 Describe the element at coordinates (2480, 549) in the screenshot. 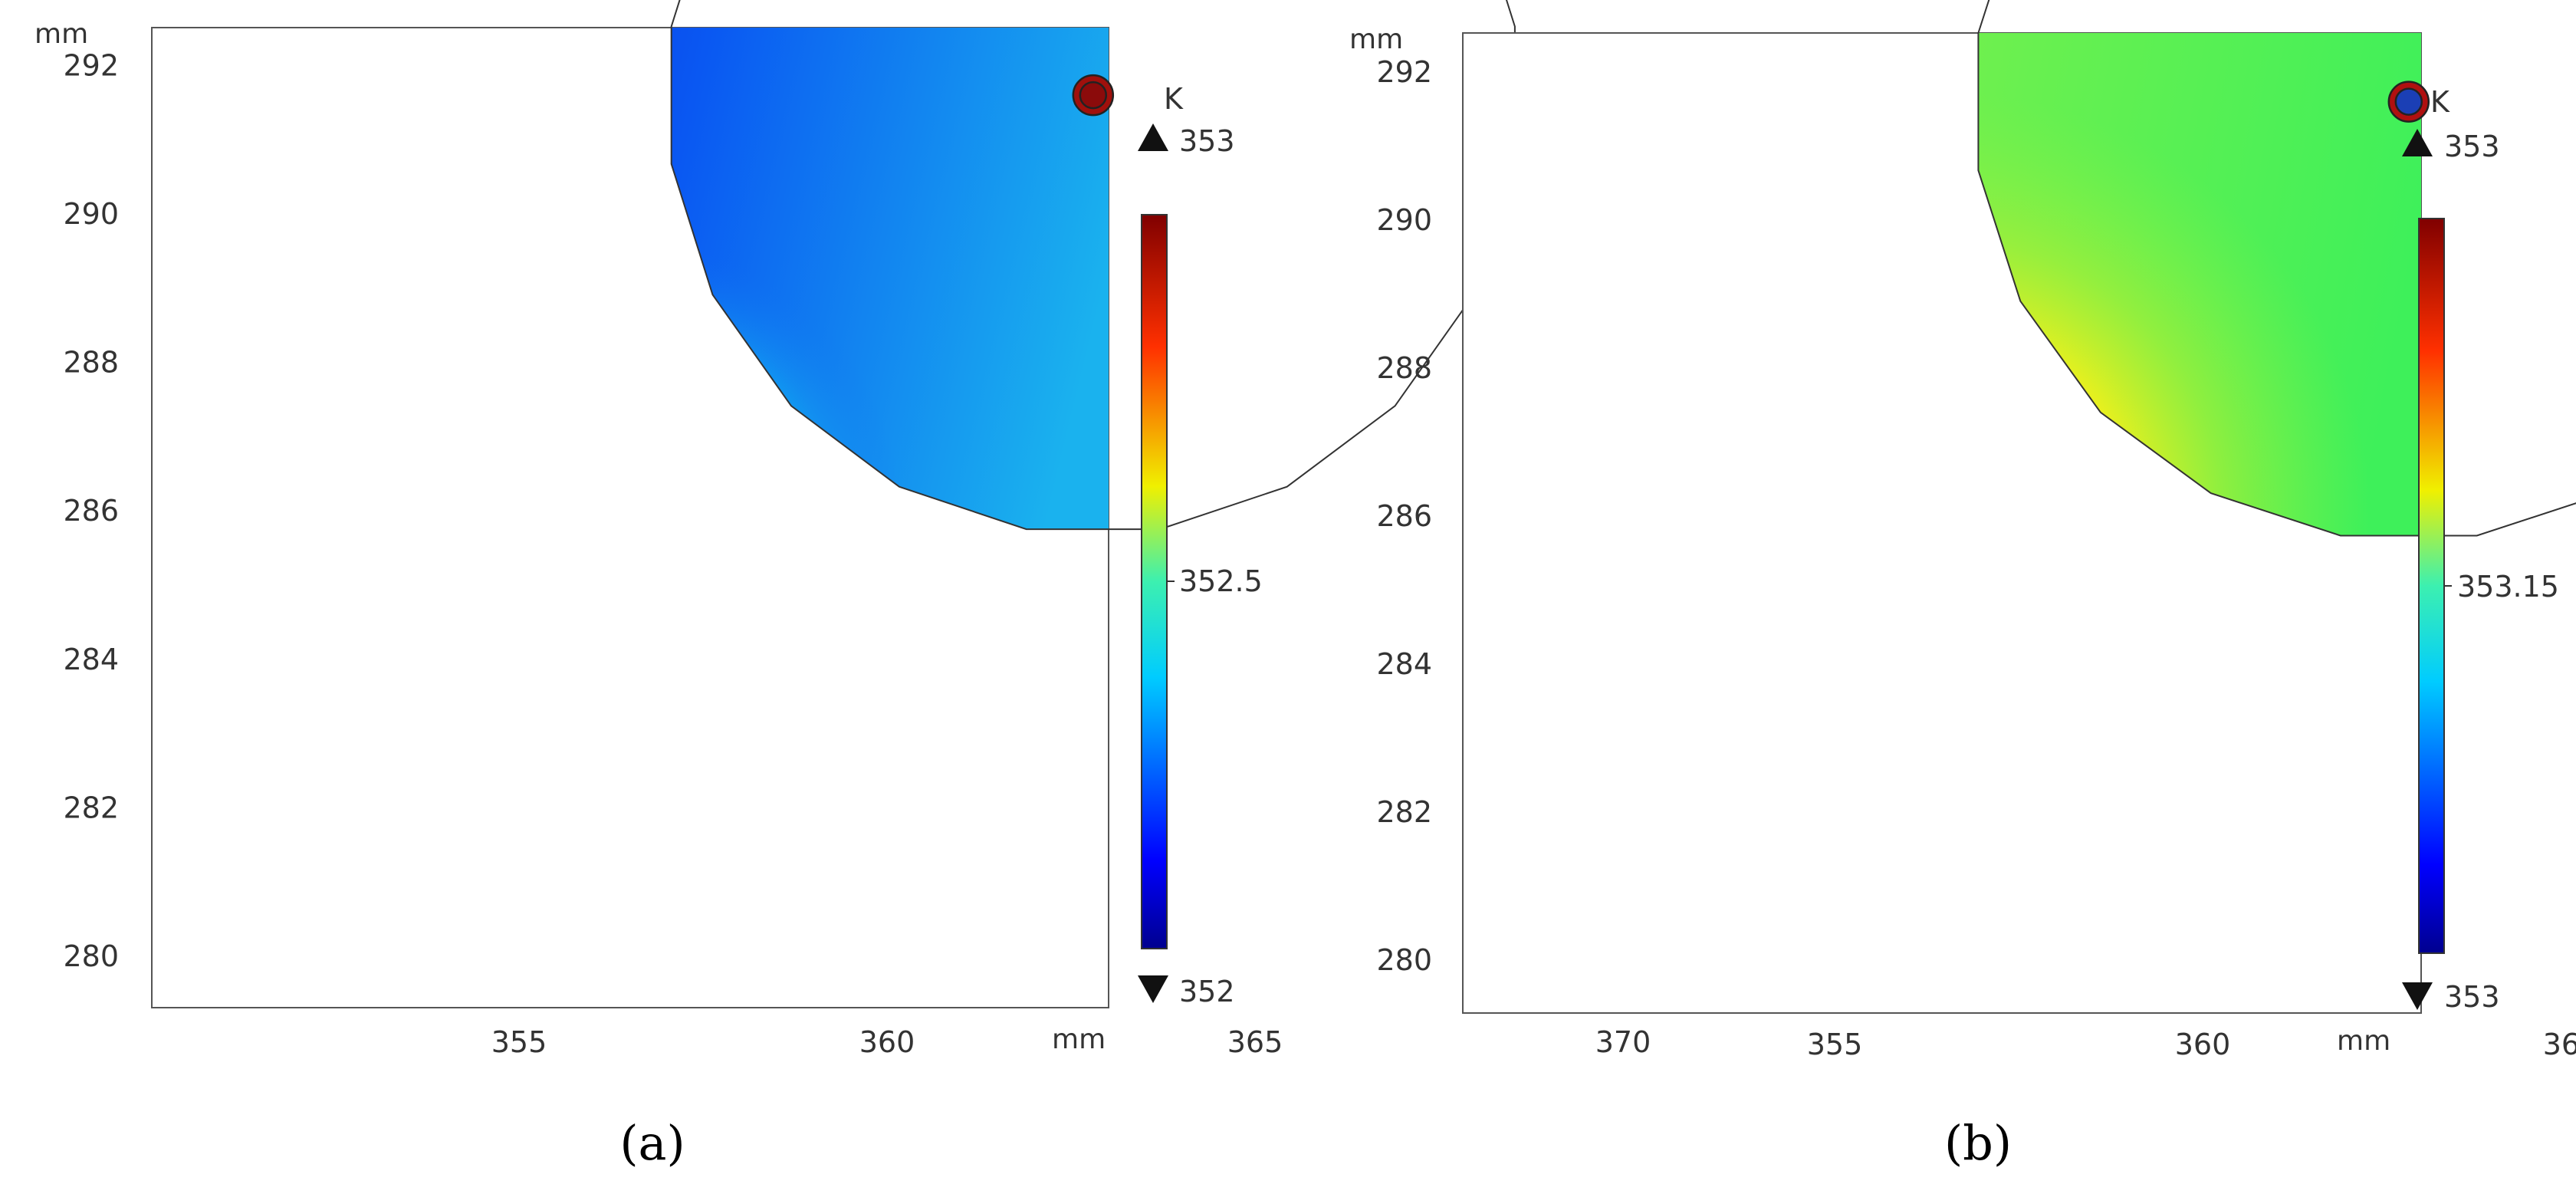

I see `colorbar-b: K 353 353.15 353` at that location.